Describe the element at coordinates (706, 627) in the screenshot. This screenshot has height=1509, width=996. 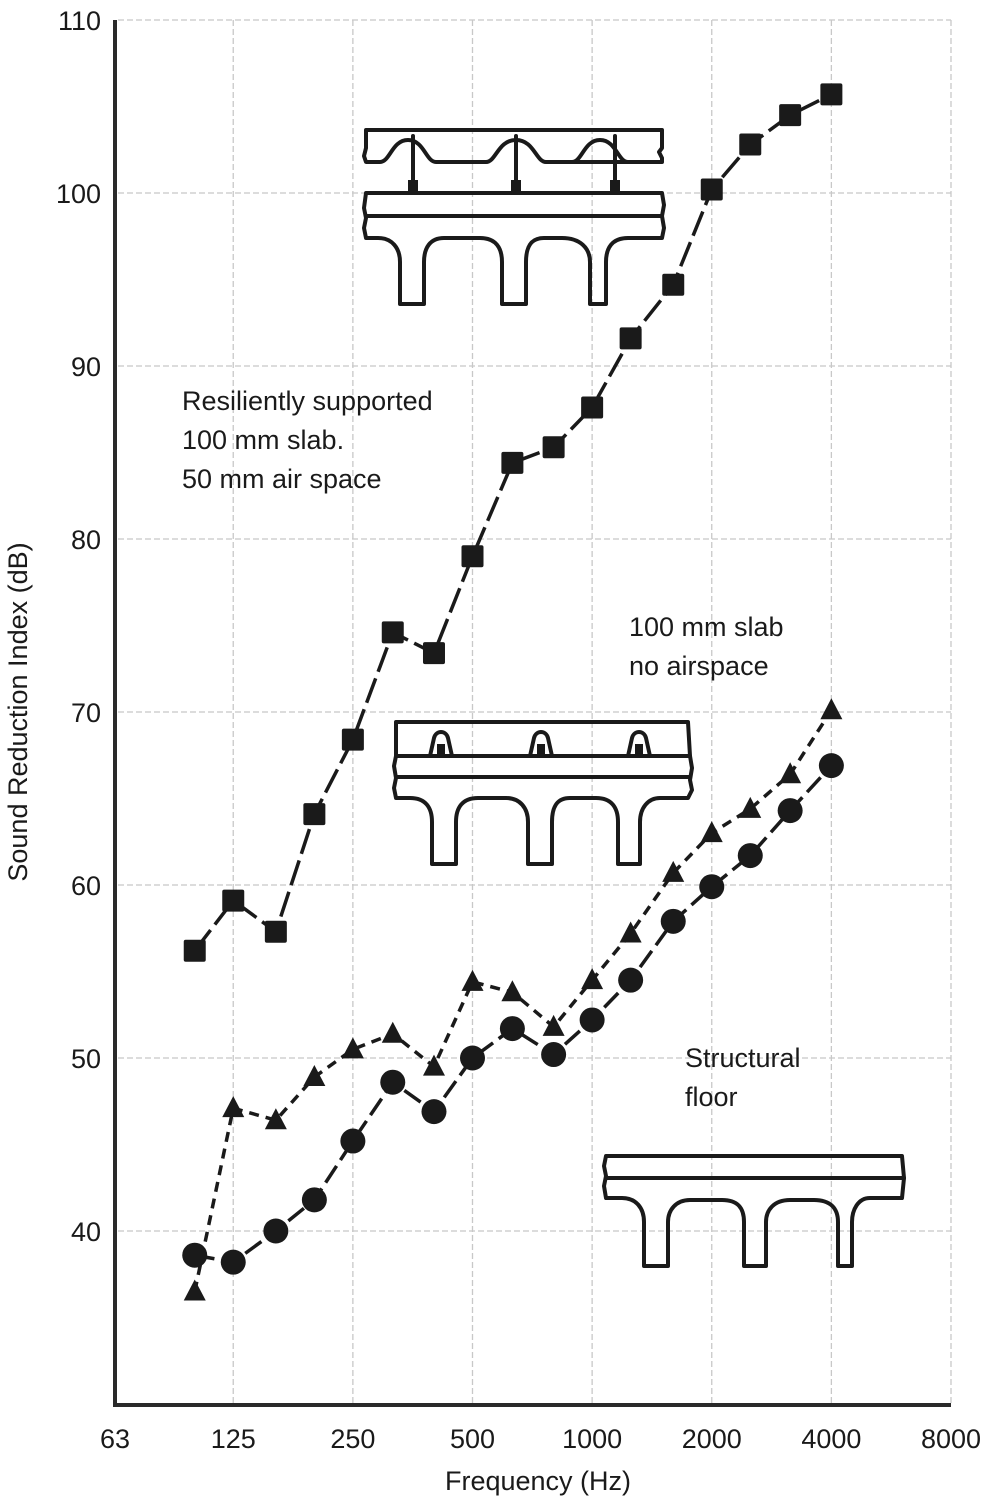
I see `annotation-no_air: 100 mm slab` at that location.